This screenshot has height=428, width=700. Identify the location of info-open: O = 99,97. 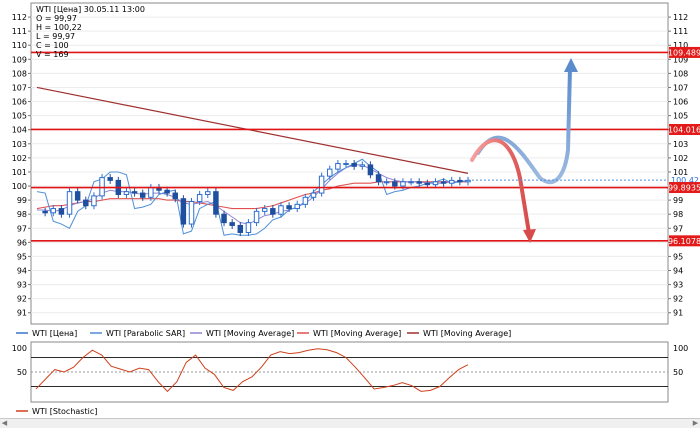
(56, 18).